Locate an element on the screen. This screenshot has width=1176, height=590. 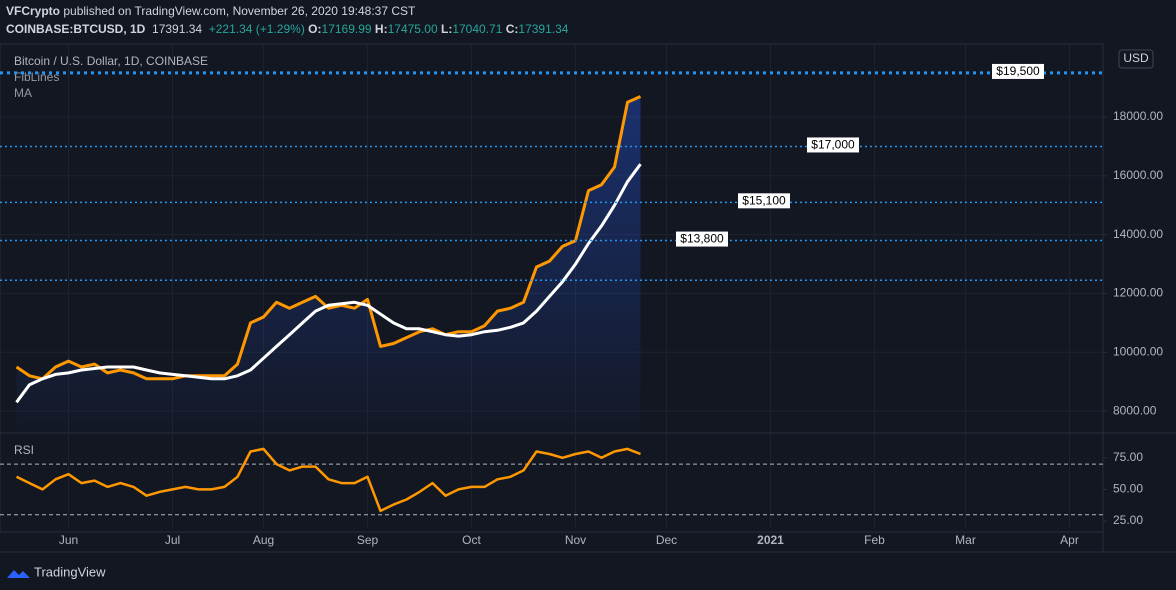
pane-title: Bitcoin / U.S. Dollar, 1D, COINBASE is located at coordinates (111, 61).